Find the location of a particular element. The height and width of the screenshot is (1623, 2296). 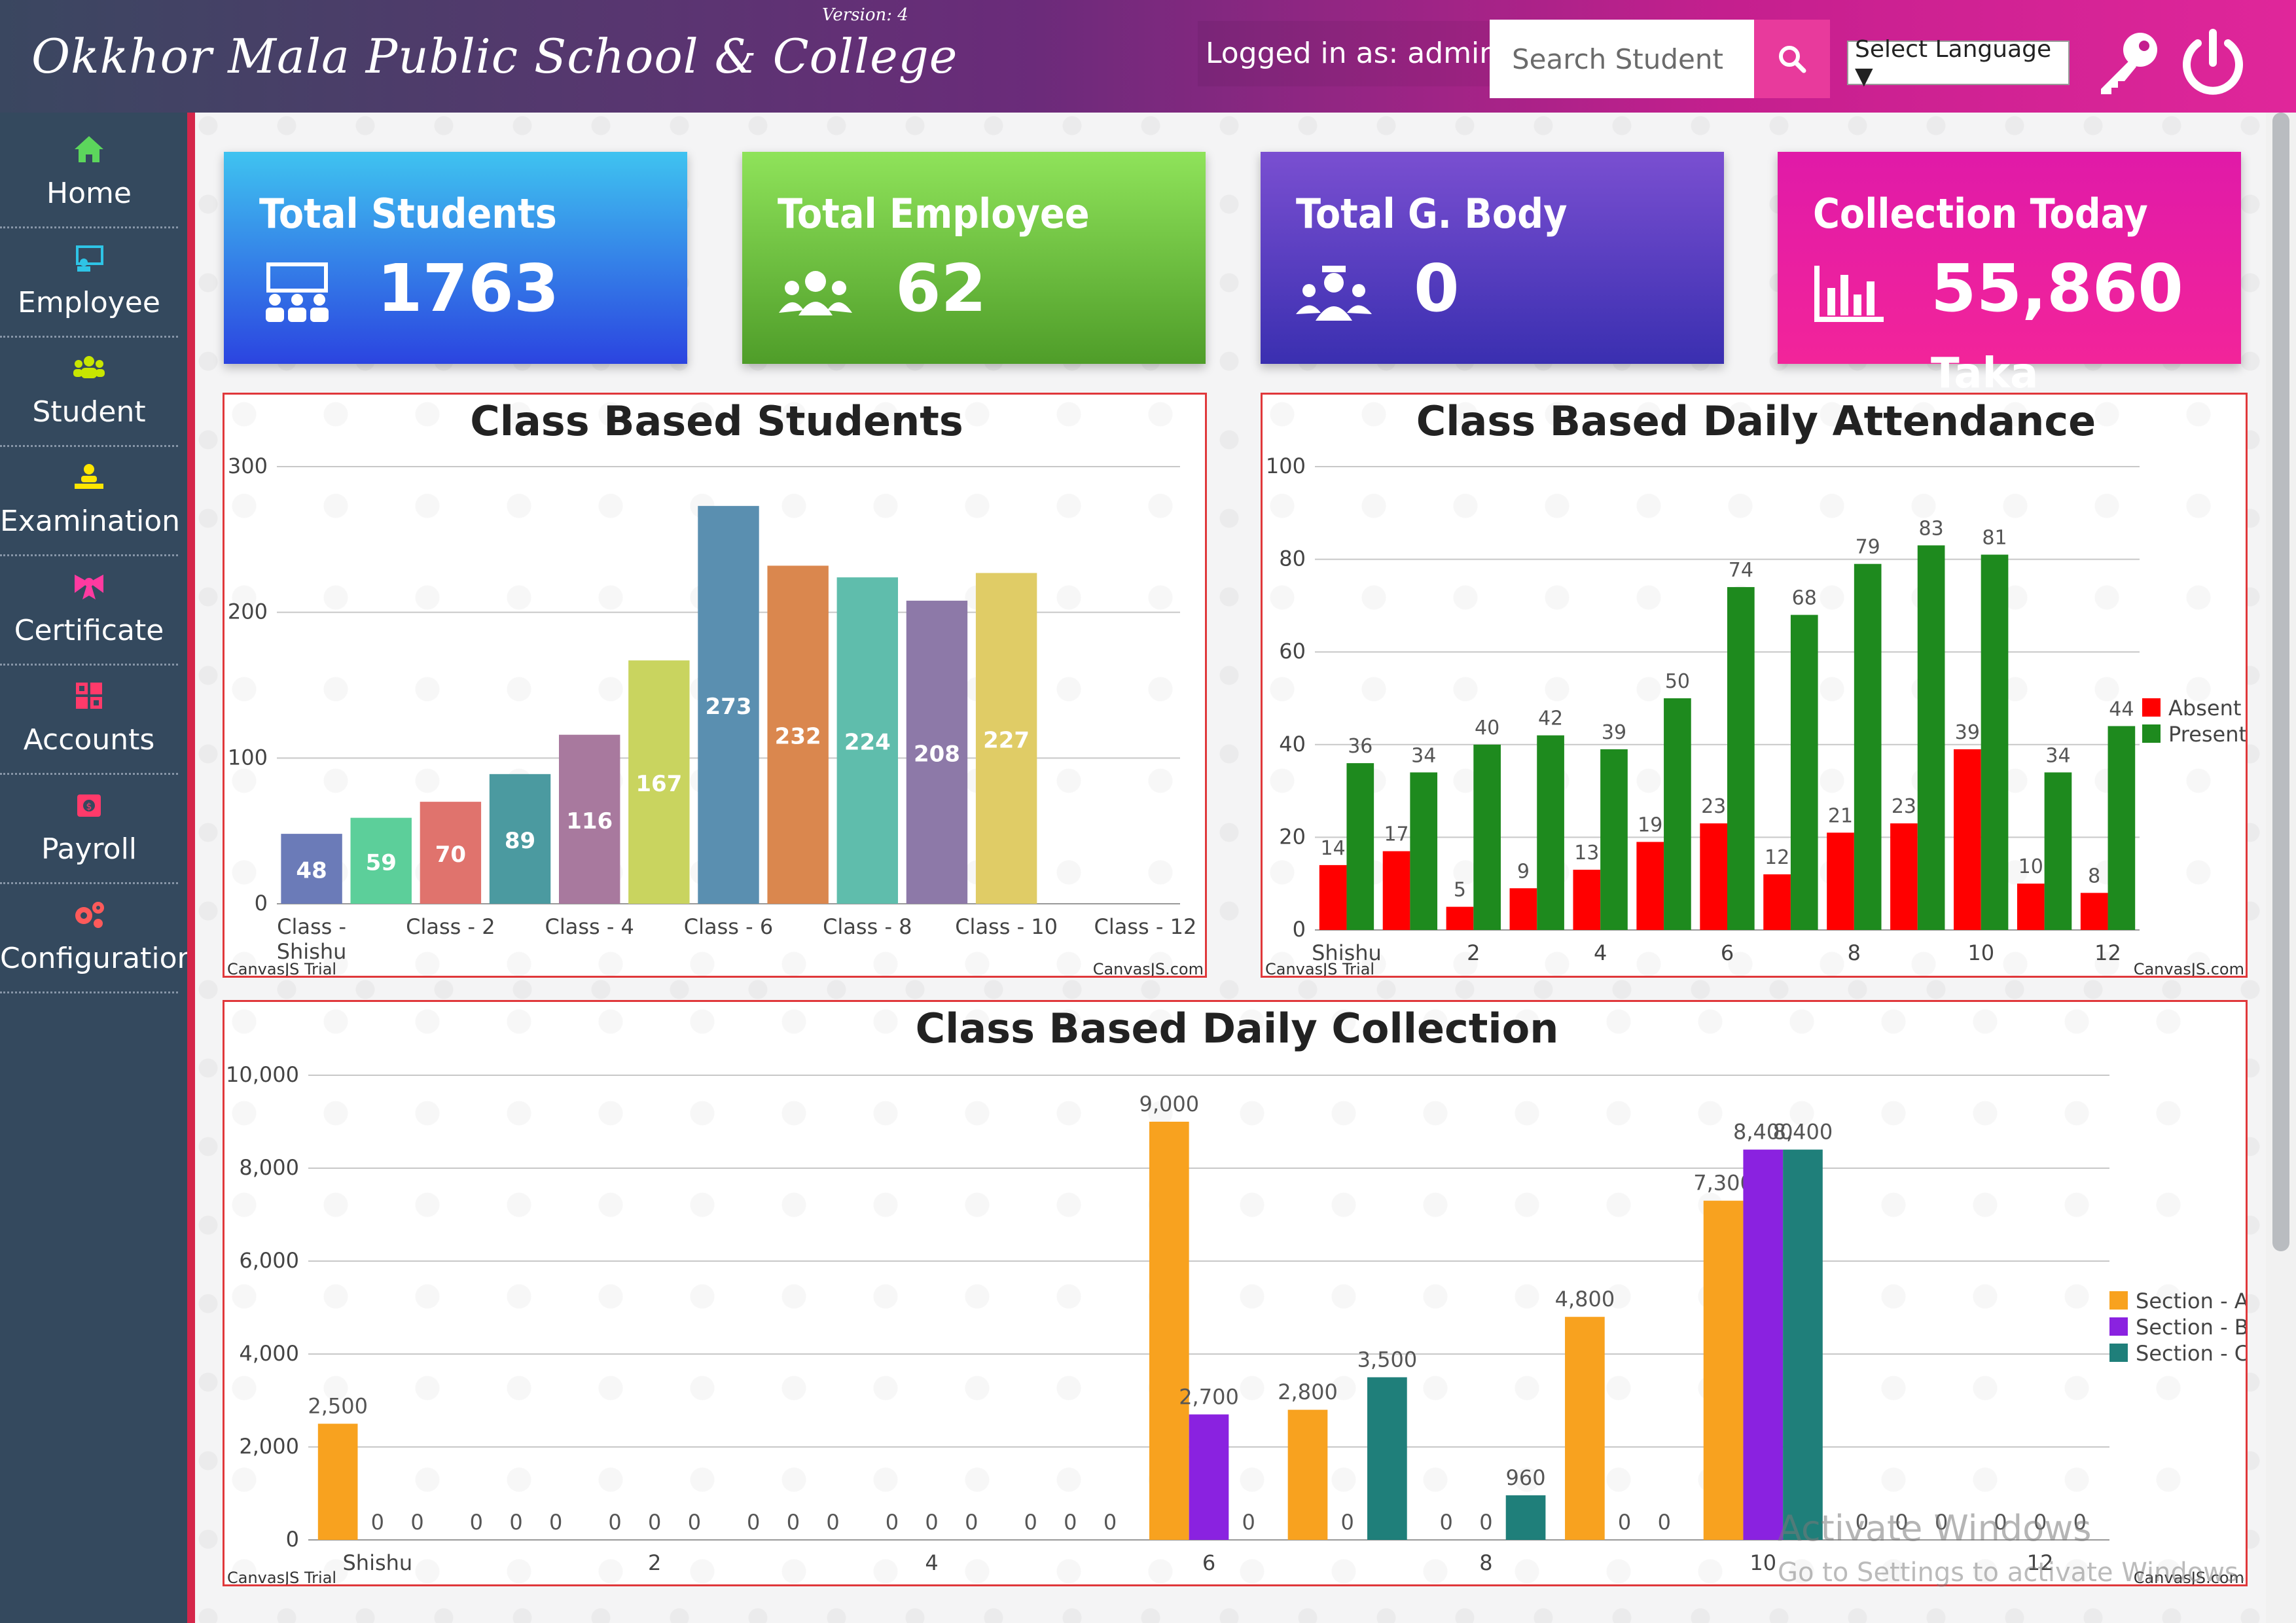

activate-windows-title: Activate Windows is located at coordinates (1935, 1529).